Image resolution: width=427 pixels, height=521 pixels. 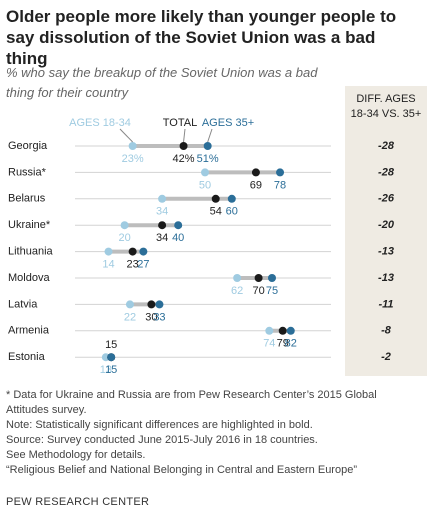 What do you see at coordinates (29, 331) in the screenshot?
I see `category-label: Armenia` at bounding box center [29, 331].